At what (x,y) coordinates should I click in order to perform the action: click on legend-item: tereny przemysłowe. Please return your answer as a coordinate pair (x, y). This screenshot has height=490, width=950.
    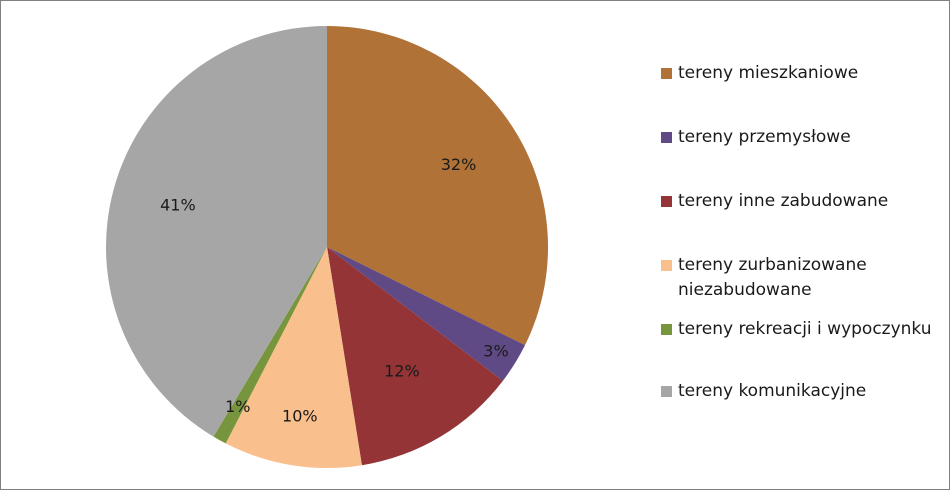
    Looking at the image, I should click on (799, 137).